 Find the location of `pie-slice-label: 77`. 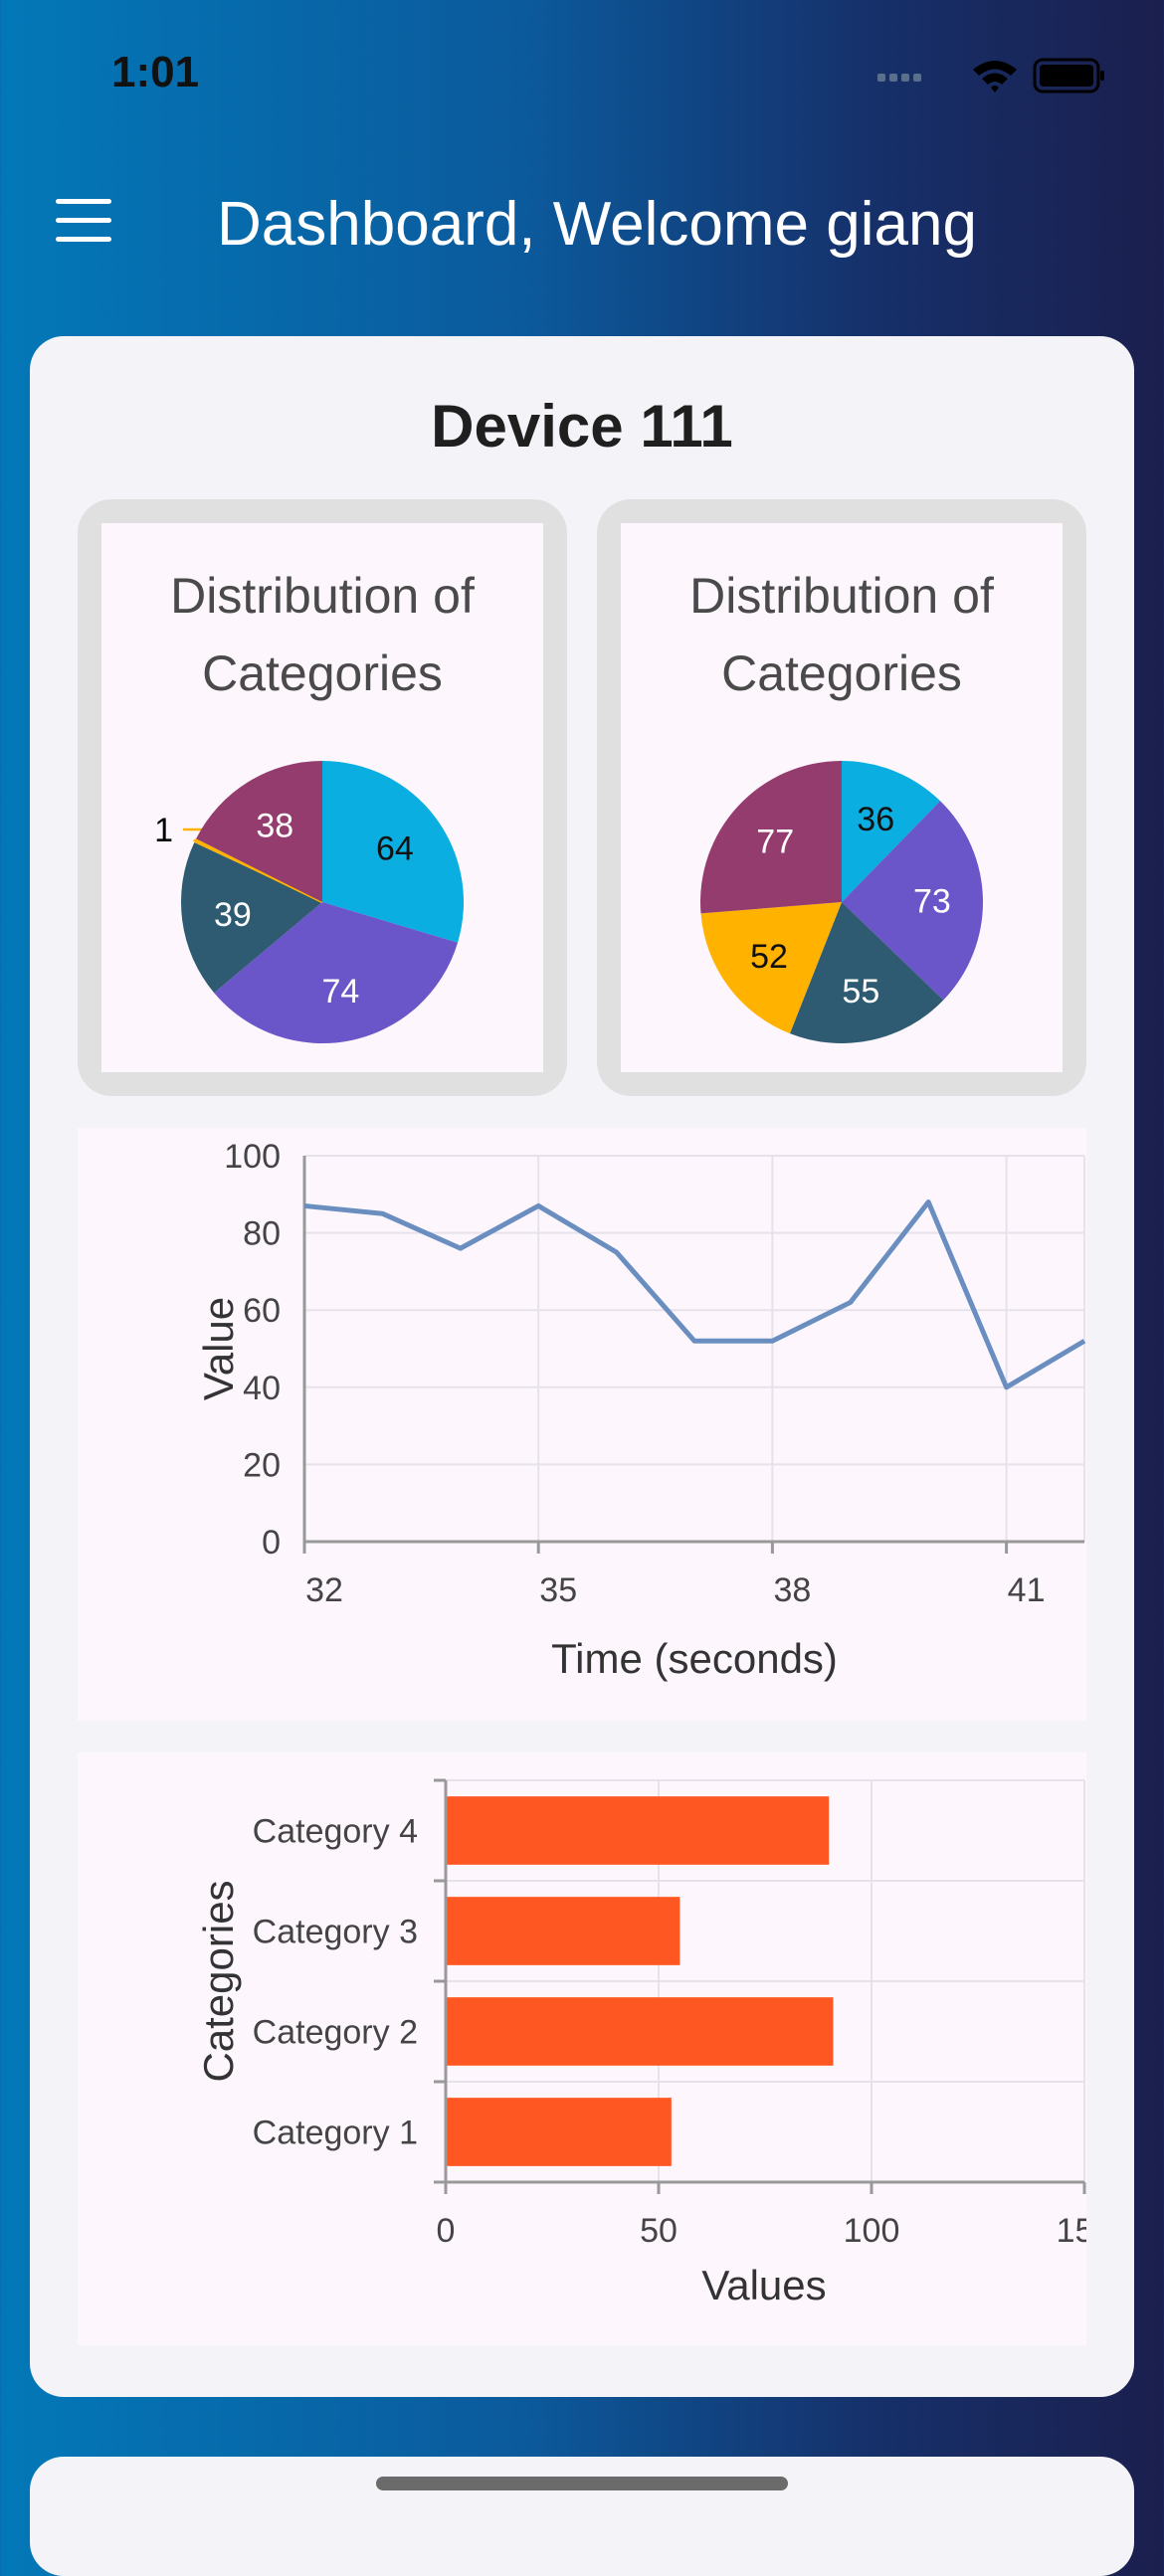

pie-slice-label: 77 is located at coordinates (775, 841).